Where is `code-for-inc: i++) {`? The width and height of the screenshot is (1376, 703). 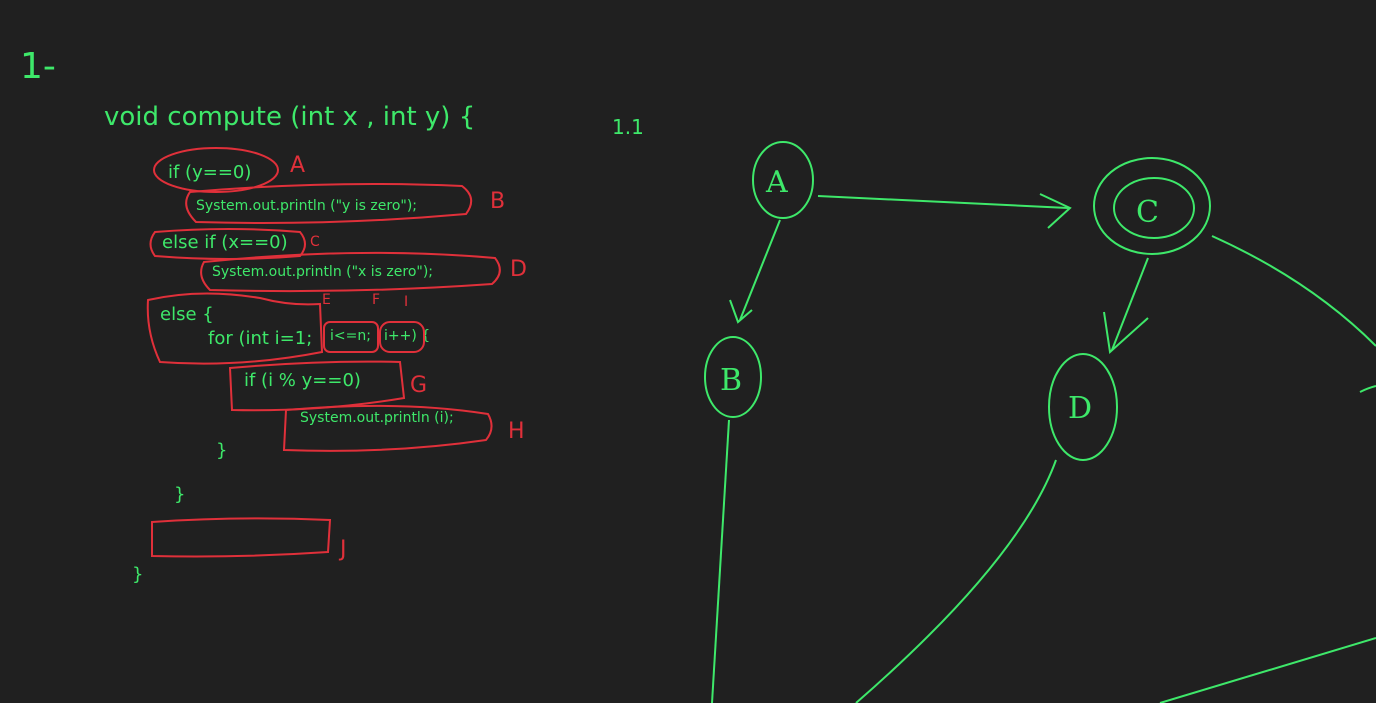
code-for-inc: i++) { is located at coordinates (407, 336).